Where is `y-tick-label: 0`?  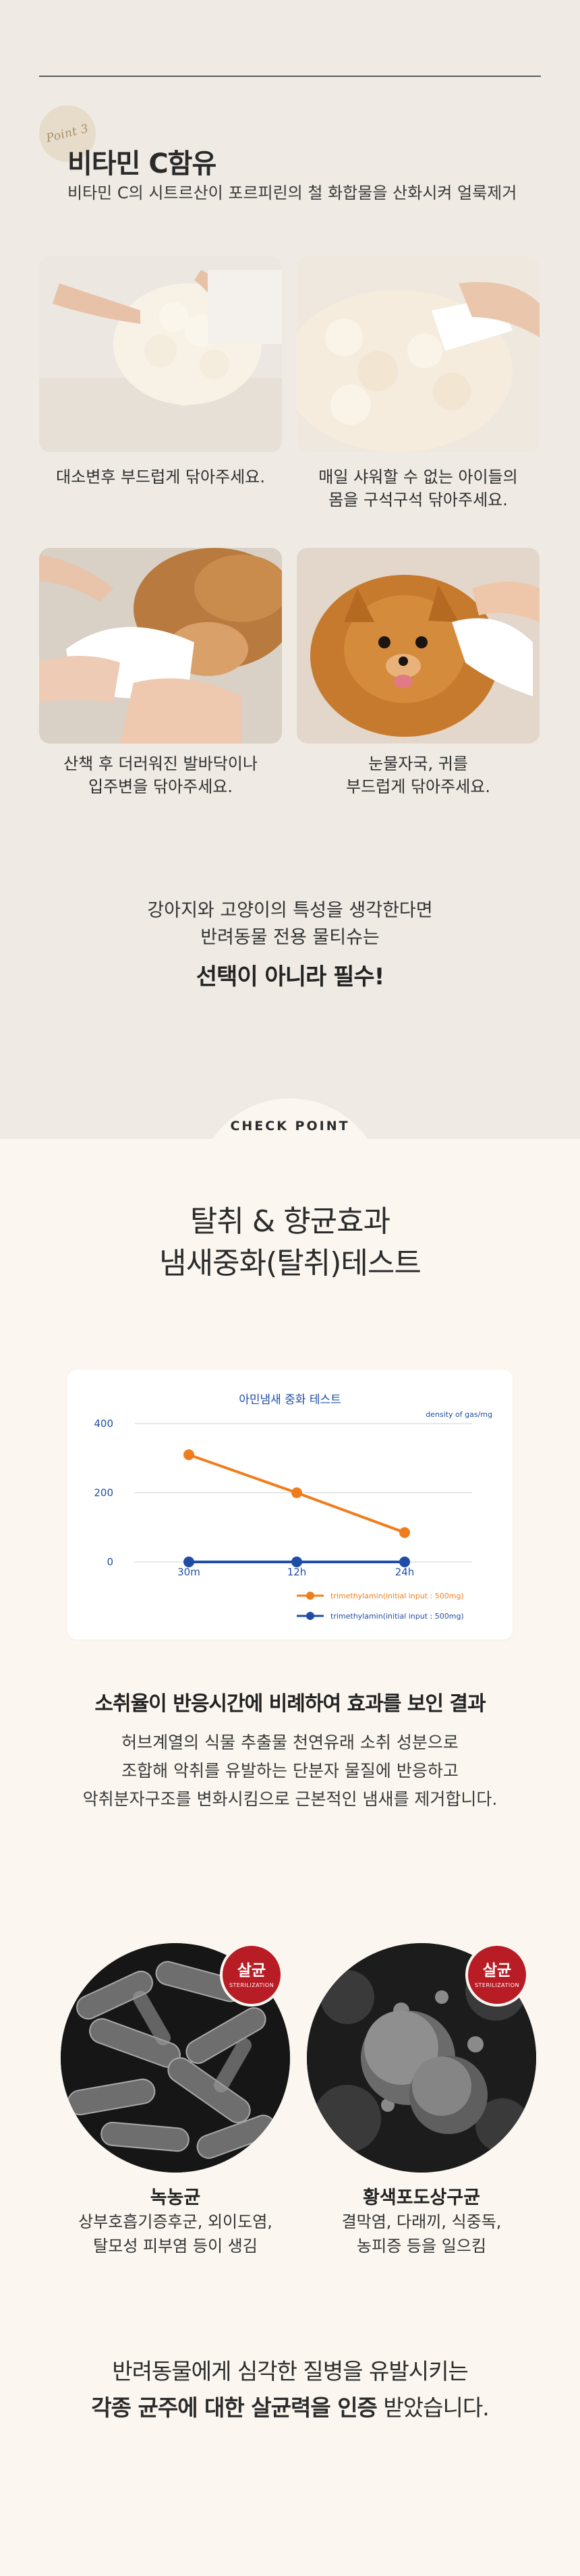
y-tick-label: 0 is located at coordinates (110, 1562).